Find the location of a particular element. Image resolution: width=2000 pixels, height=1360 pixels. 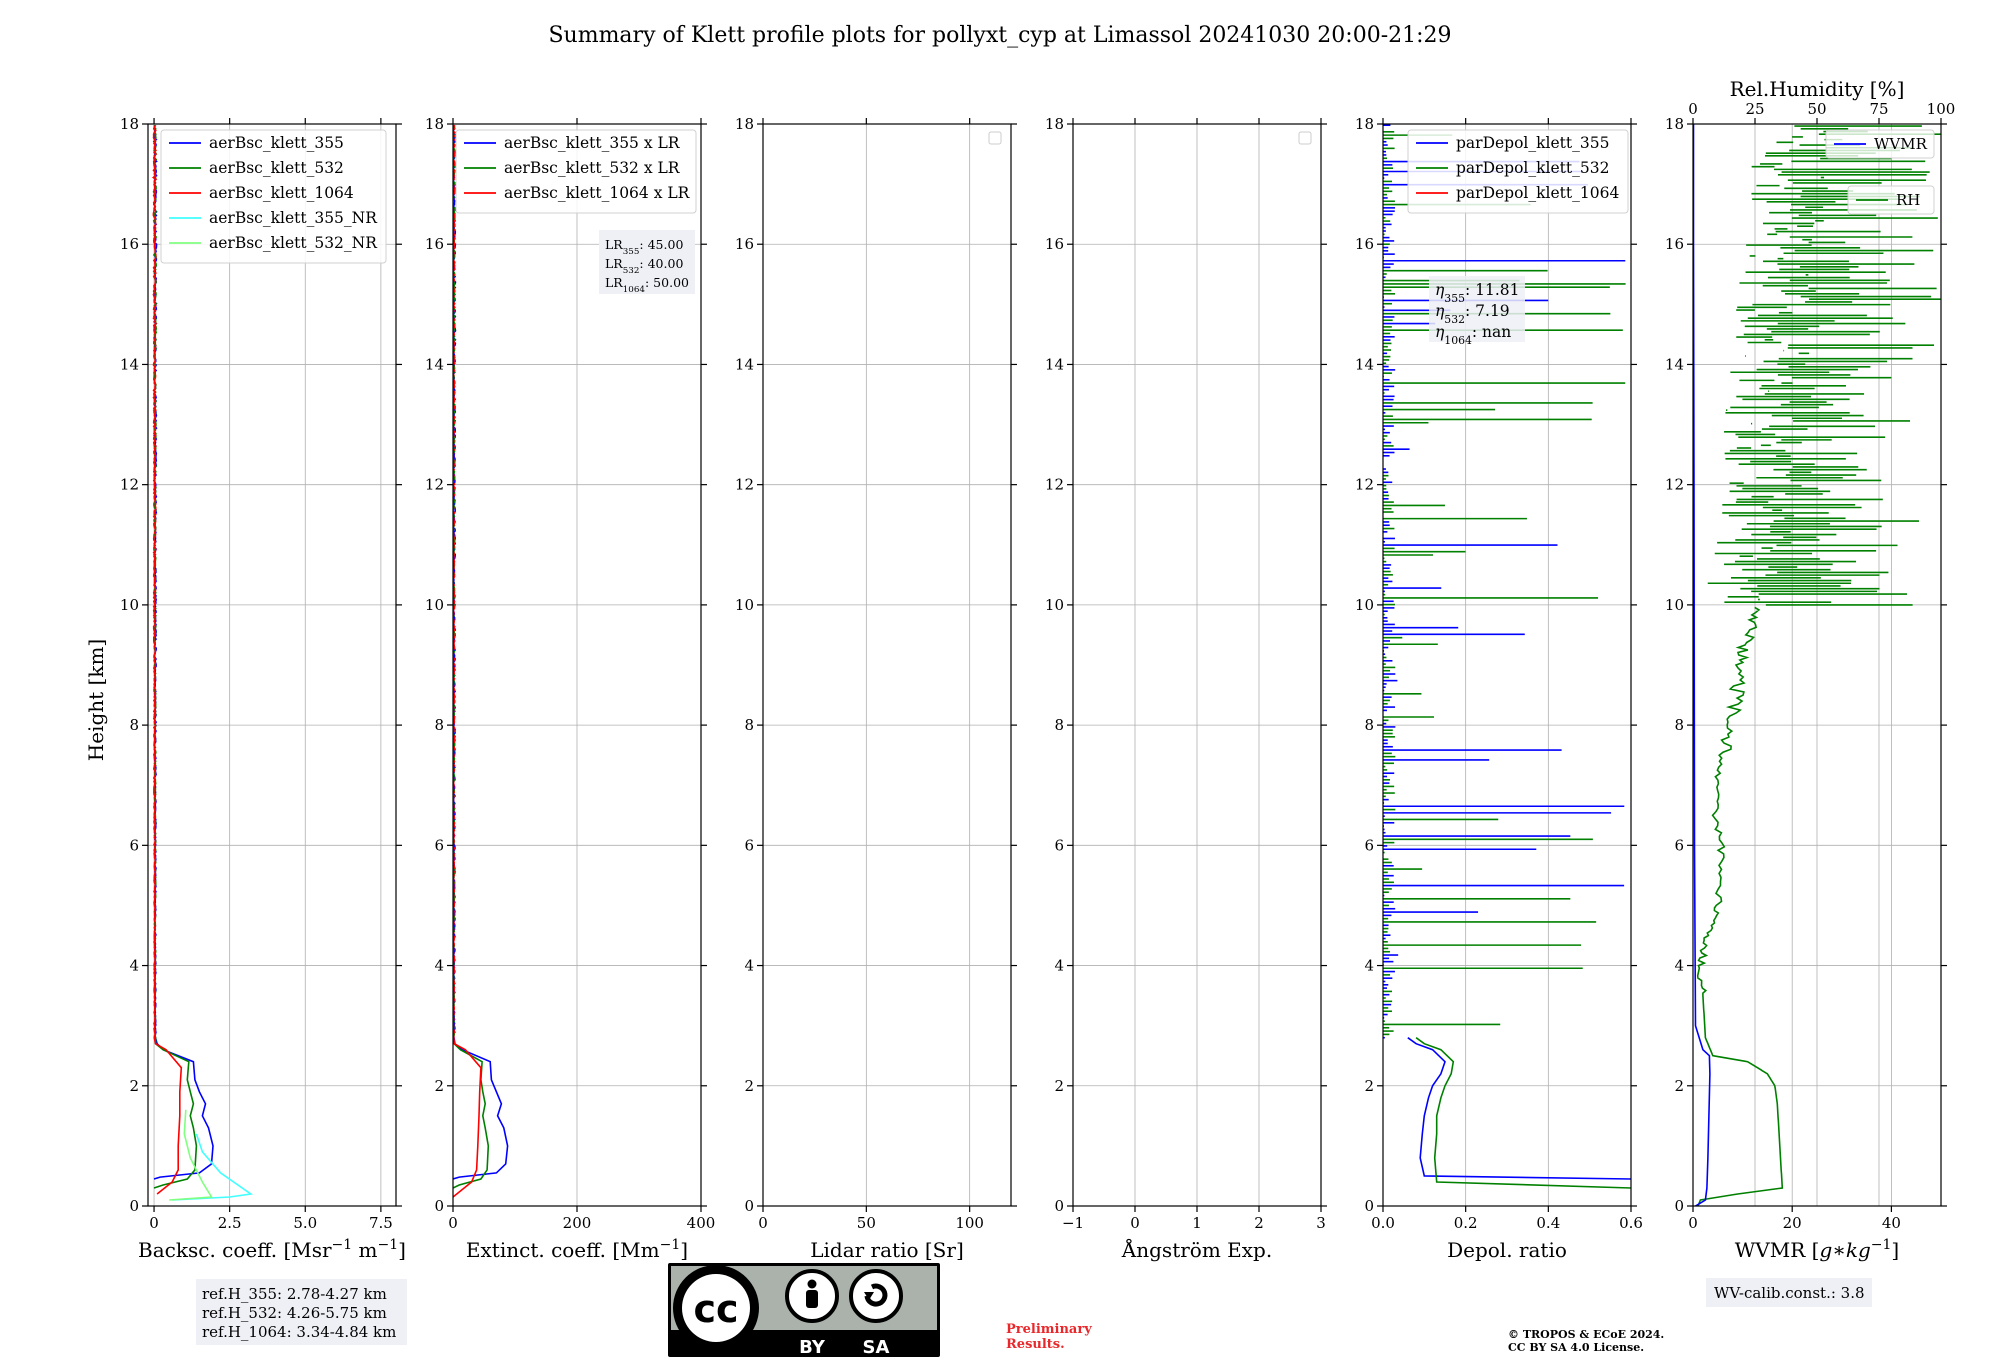

wv-calib-box is located at coordinates (1789, 1292).